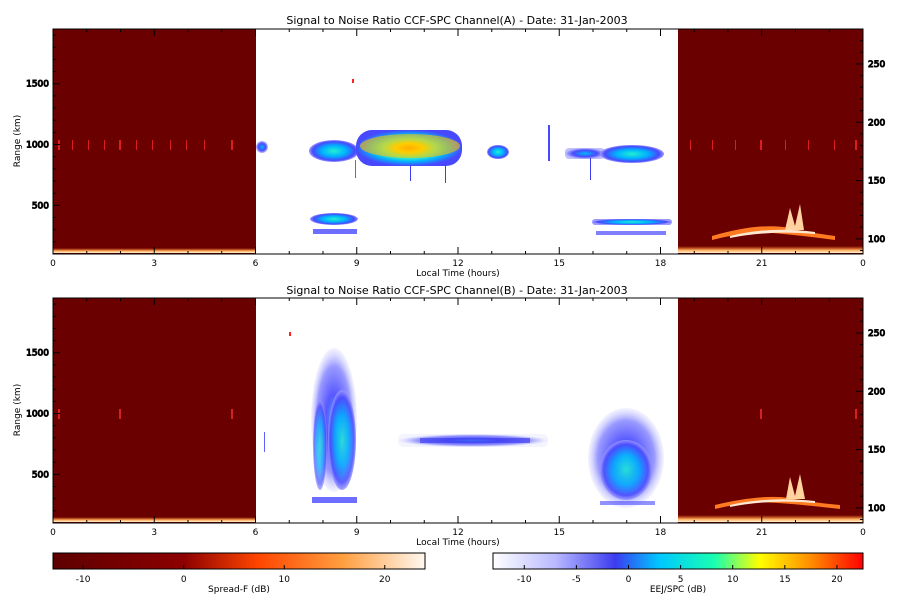  Describe the element at coordinates (464, 157) in the screenshot. I see `panel-a-echoes` at that location.